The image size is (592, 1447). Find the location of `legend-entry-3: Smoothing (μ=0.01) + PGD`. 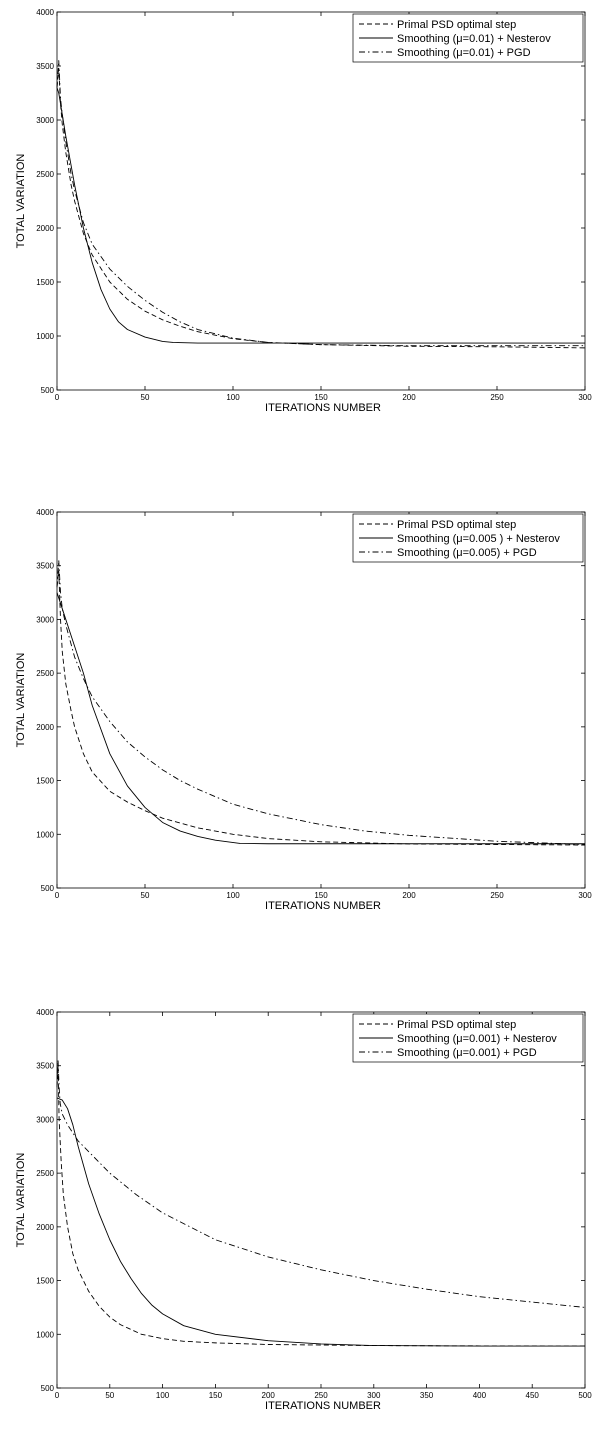

legend-entry-3: Smoothing (μ=0.01) + PGD is located at coordinates (464, 53).